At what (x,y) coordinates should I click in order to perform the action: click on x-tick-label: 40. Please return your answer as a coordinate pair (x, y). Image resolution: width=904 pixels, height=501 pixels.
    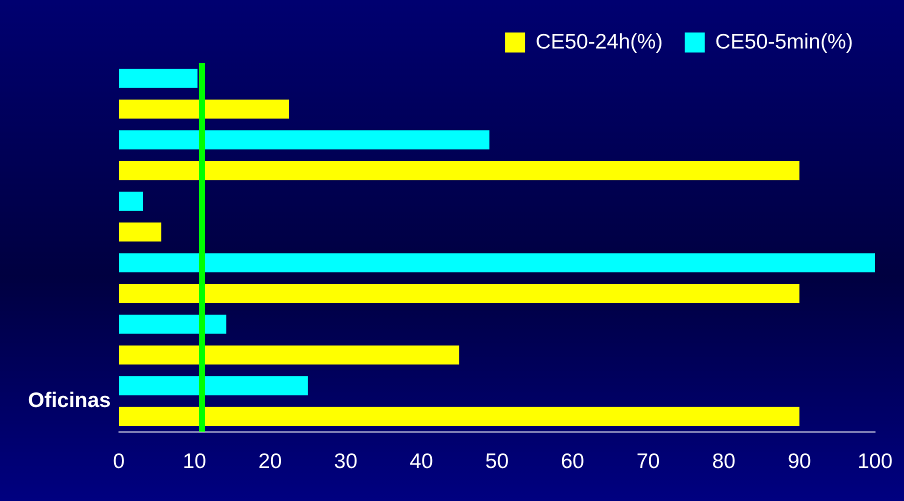
    Looking at the image, I should click on (421, 462).